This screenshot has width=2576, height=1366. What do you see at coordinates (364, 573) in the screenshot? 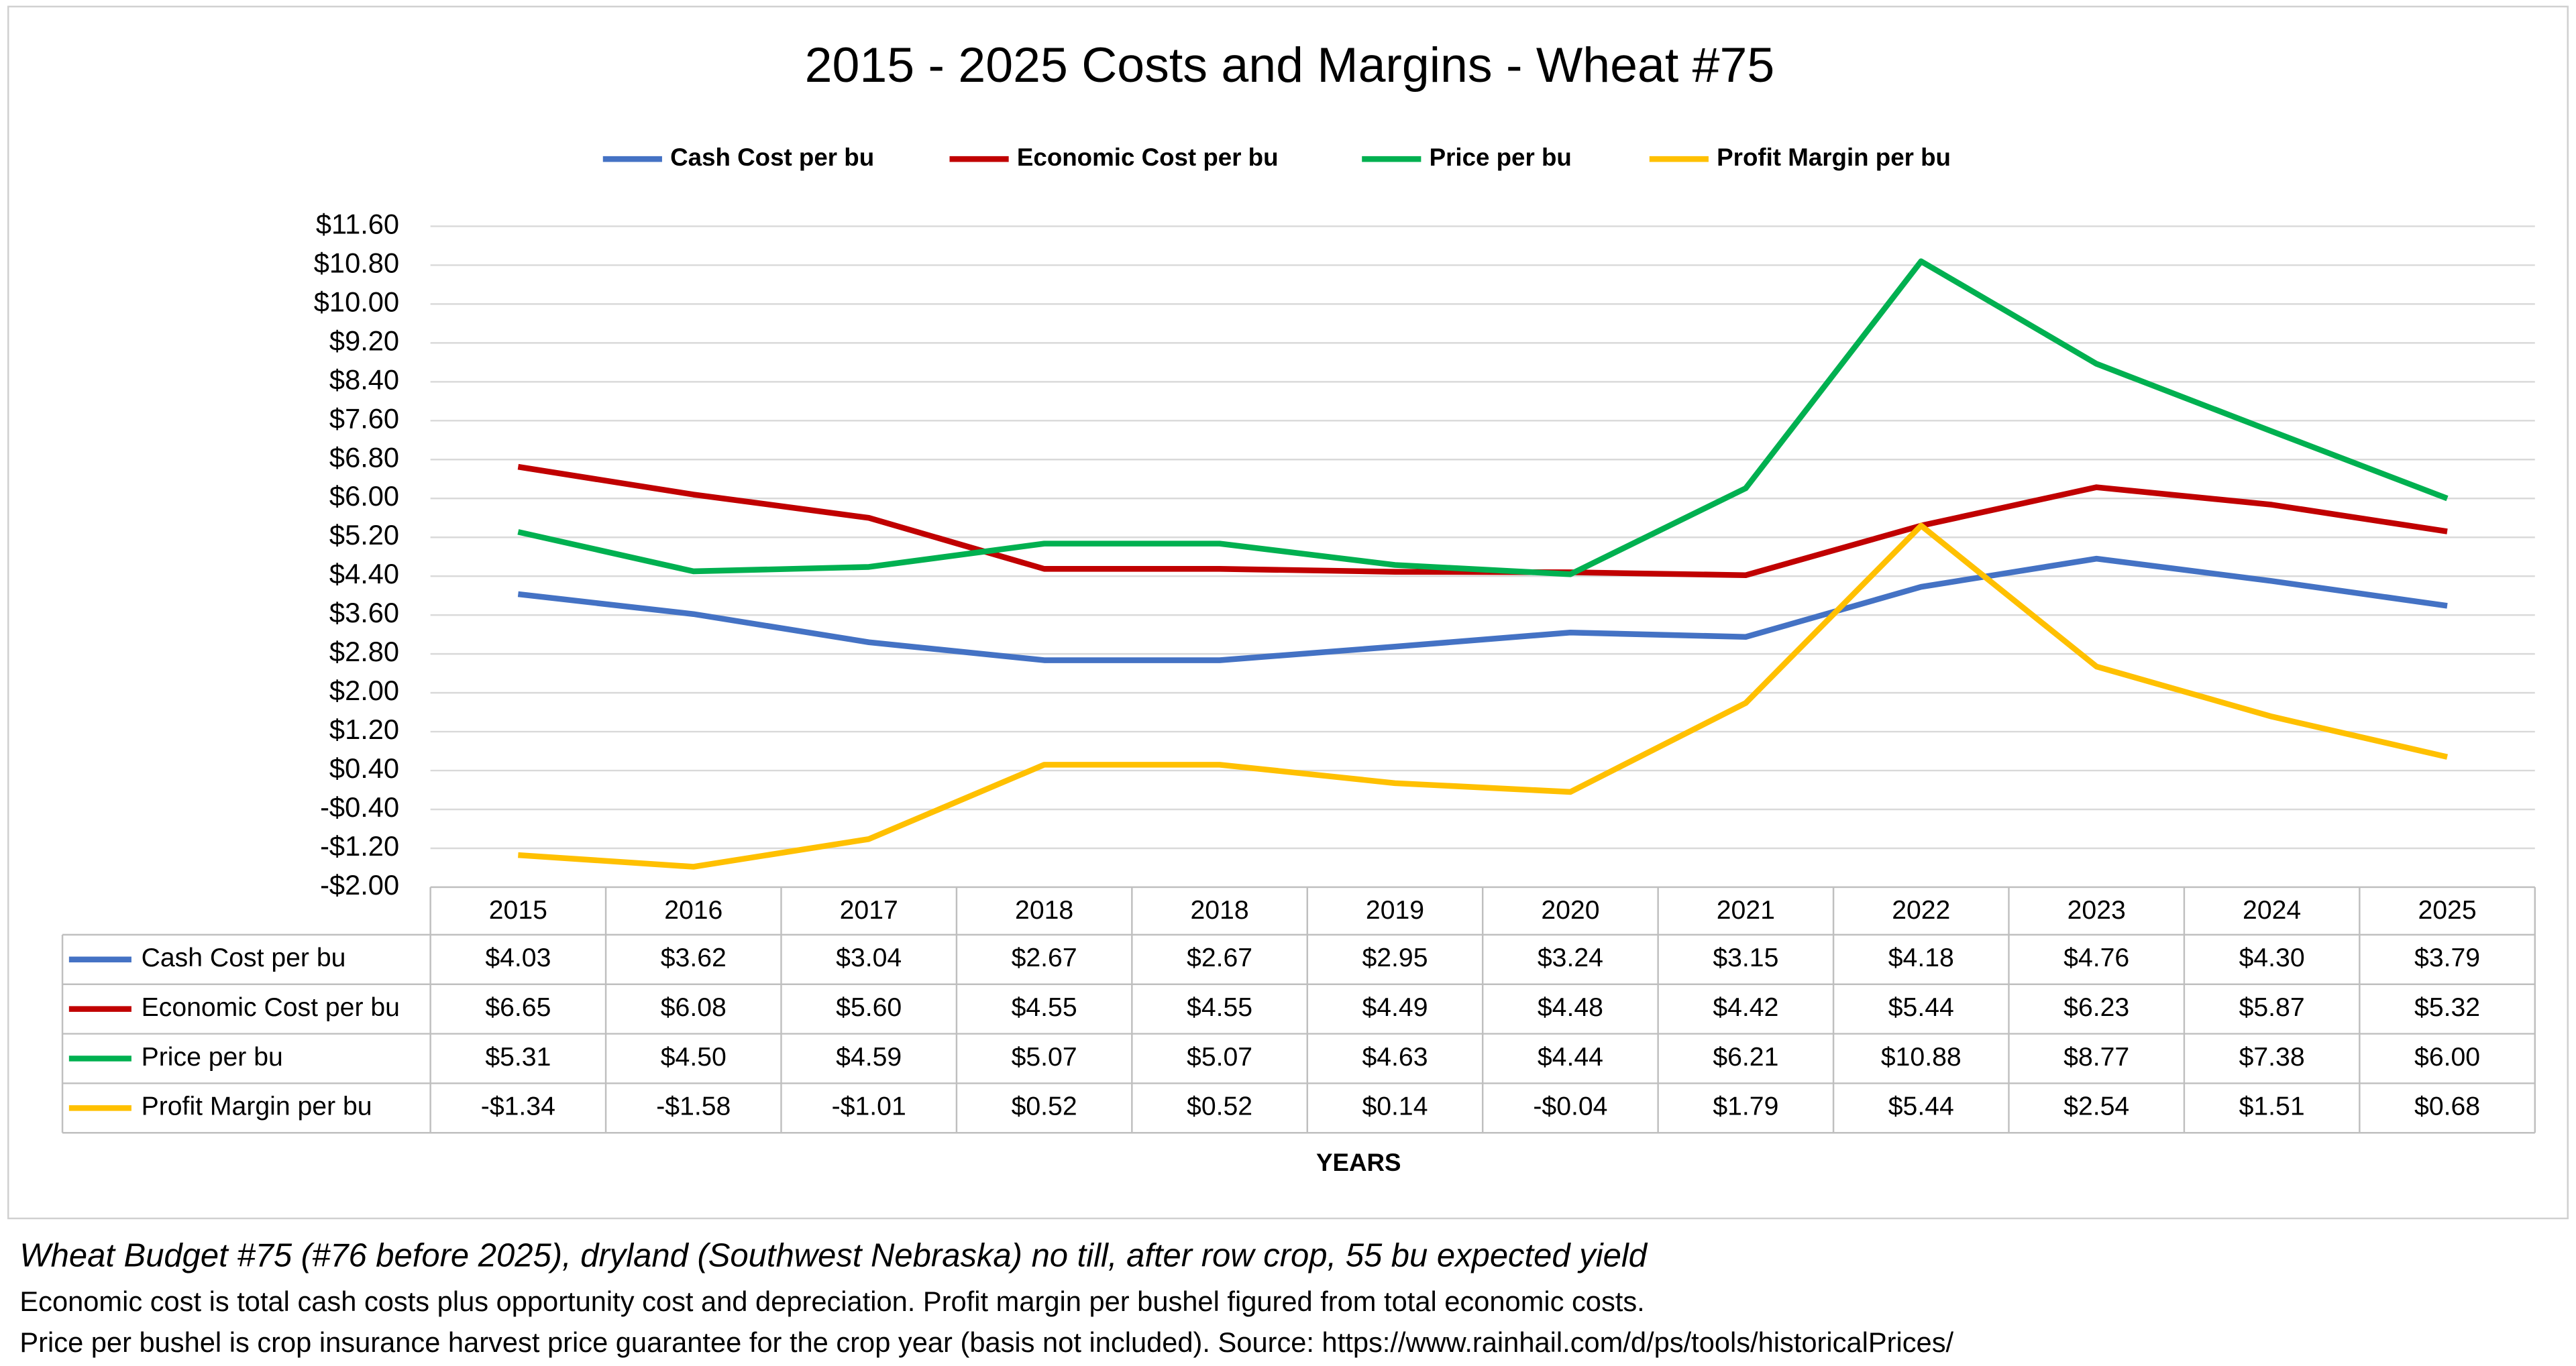
I see `y-tick-label: $4.40` at bounding box center [364, 573].